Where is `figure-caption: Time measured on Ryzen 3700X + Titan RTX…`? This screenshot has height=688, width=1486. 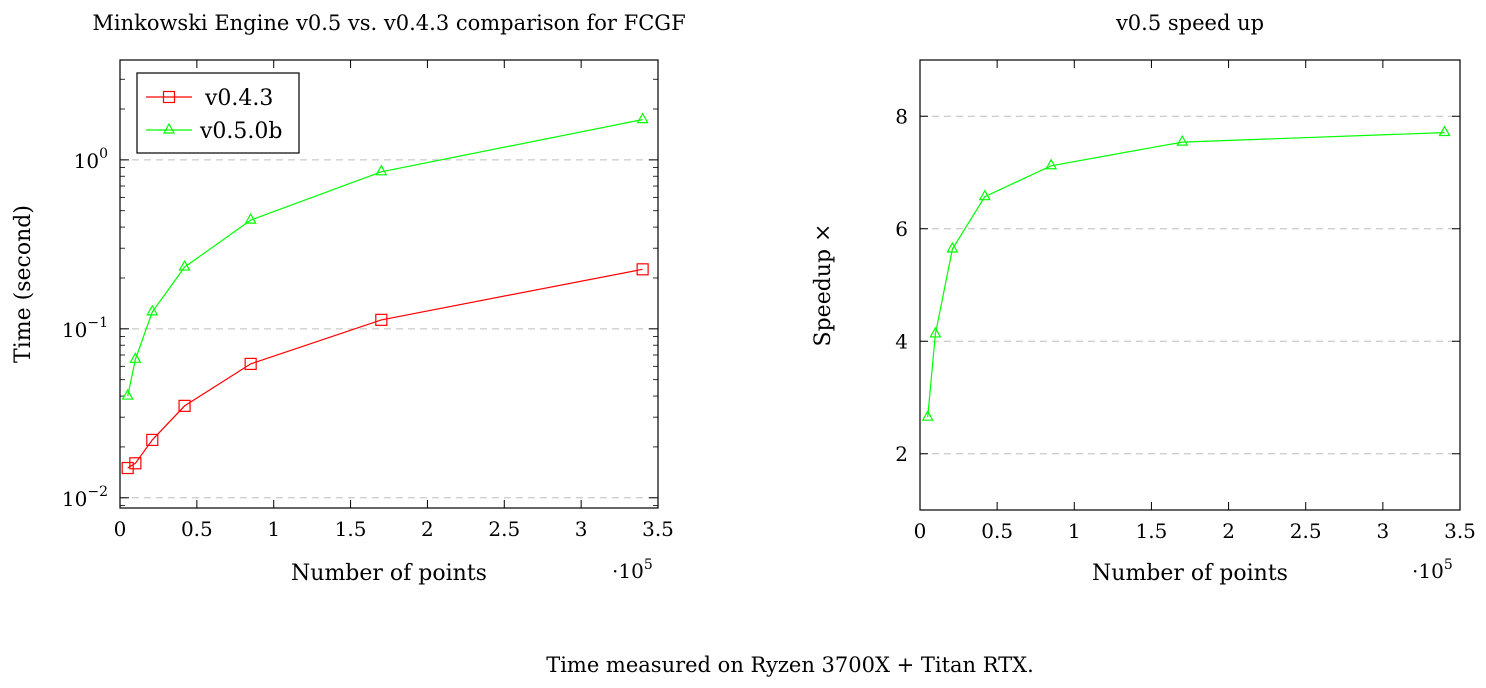 figure-caption: Time measured on Ryzen 3700X + Titan RTX… is located at coordinates (790, 665).